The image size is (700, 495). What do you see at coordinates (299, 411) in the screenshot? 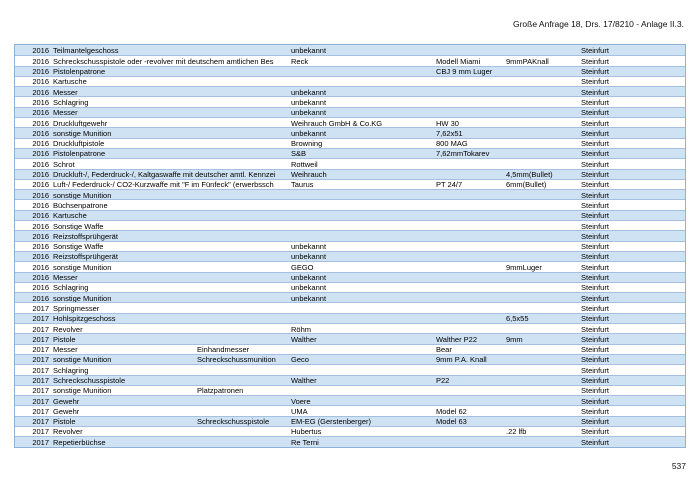
I see `cell-manufacturer: UMA` at bounding box center [299, 411].